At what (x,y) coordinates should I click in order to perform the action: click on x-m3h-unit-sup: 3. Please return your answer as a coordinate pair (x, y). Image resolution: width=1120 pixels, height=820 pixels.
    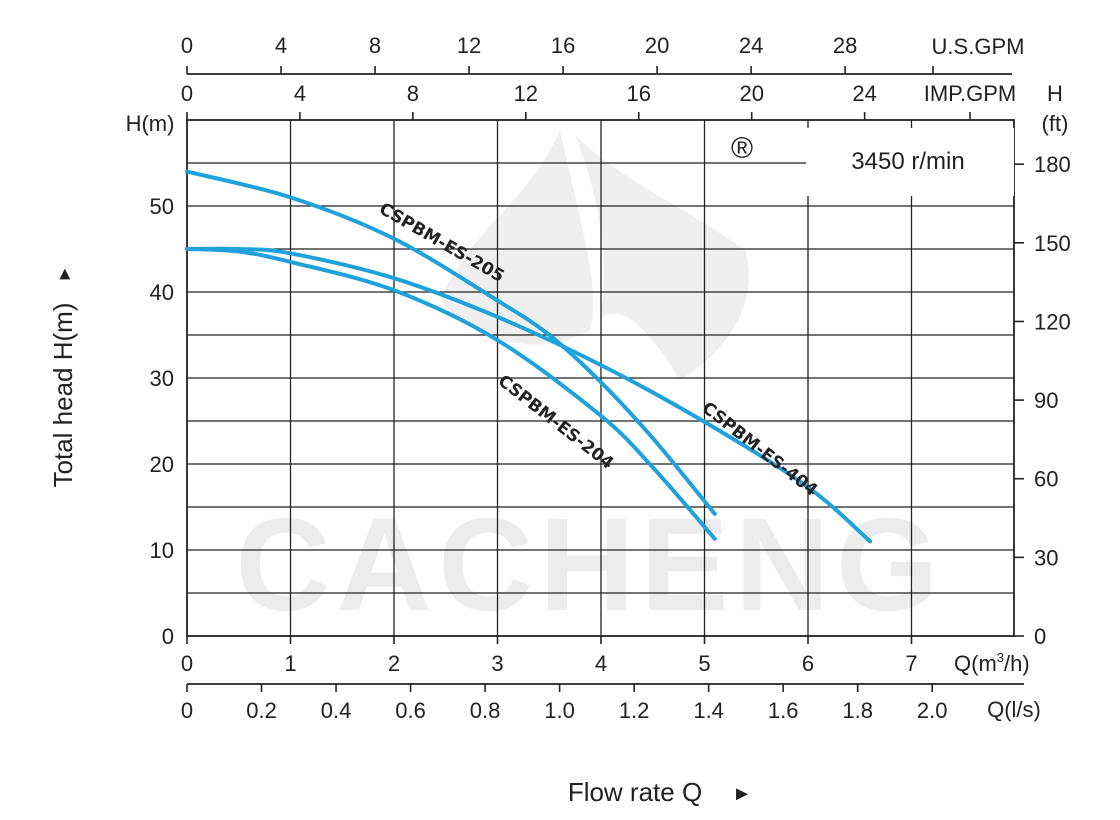
    Looking at the image, I should click on (1000, 657).